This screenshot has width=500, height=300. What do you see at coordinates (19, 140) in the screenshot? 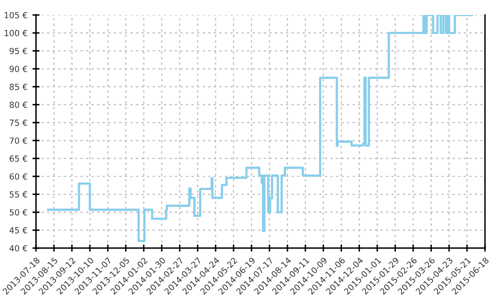
I see `y-tick-label: 70 €` at bounding box center [19, 140].